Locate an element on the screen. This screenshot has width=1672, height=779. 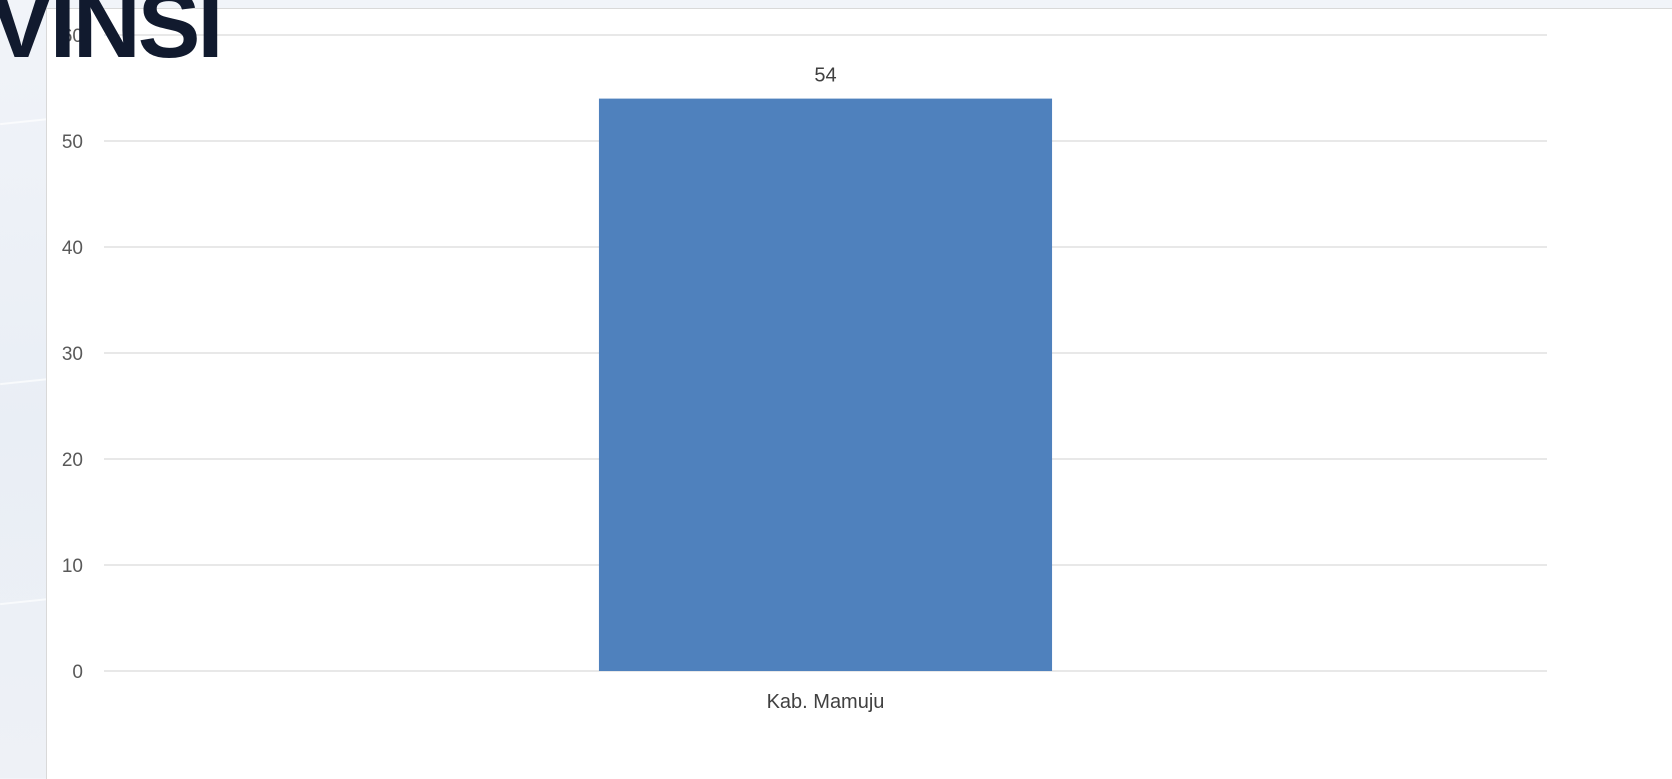
slide-title: VINSI is located at coordinates (112, 38).